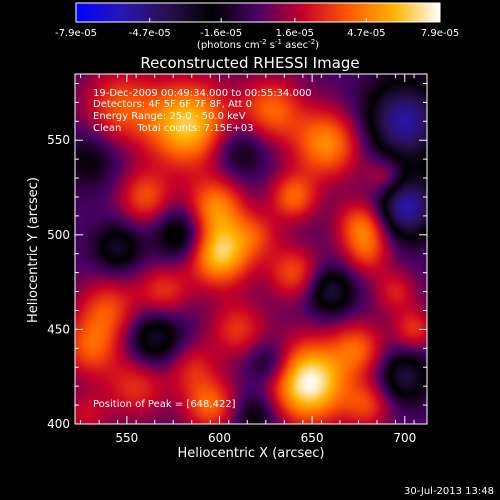 Image resolution: width=500 pixels, height=500 pixels. Describe the element at coordinates (172, 104) in the screenshot. I see `annotation-detectors: Detectors: 4F 5F 6F 7F 8F, Att 0` at that location.